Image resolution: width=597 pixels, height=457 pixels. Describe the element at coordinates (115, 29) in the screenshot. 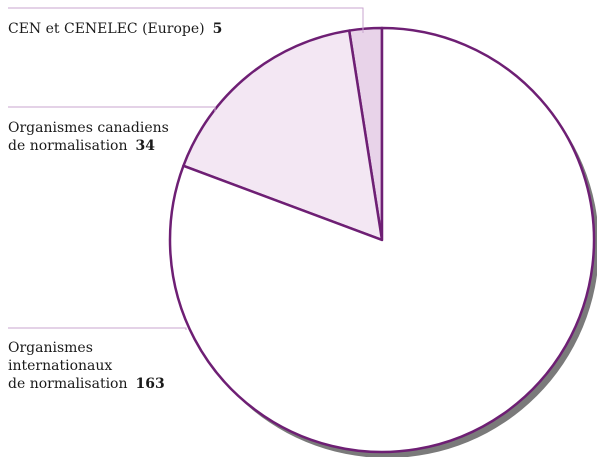

I see `slice-label-cen-cenelec: CEN et CENELEC (Europe) 5` at that location.